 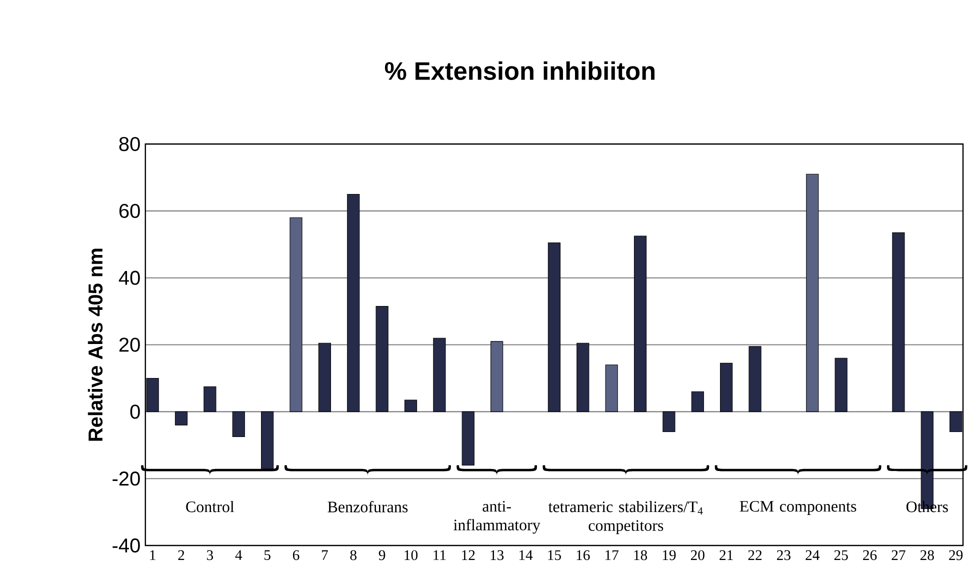 What do you see at coordinates (129, 278) in the screenshot?
I see `y-tick-label: 40` at bounding box center [129, 278].